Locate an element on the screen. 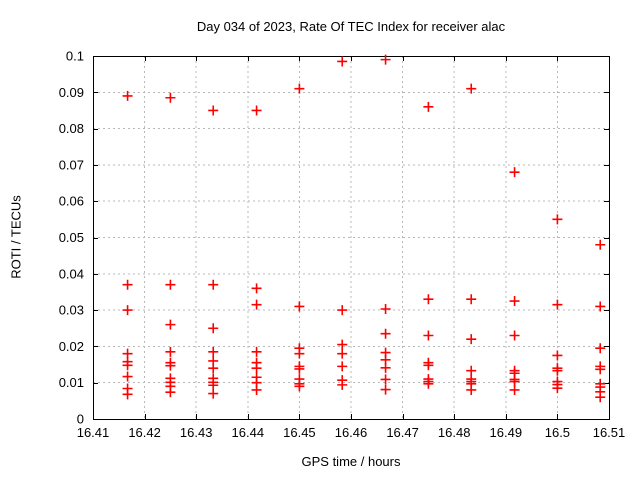 The height and width of the screenshot is (480, 640). x-tick-label: 16.51 is located at coordinates (609, 432).